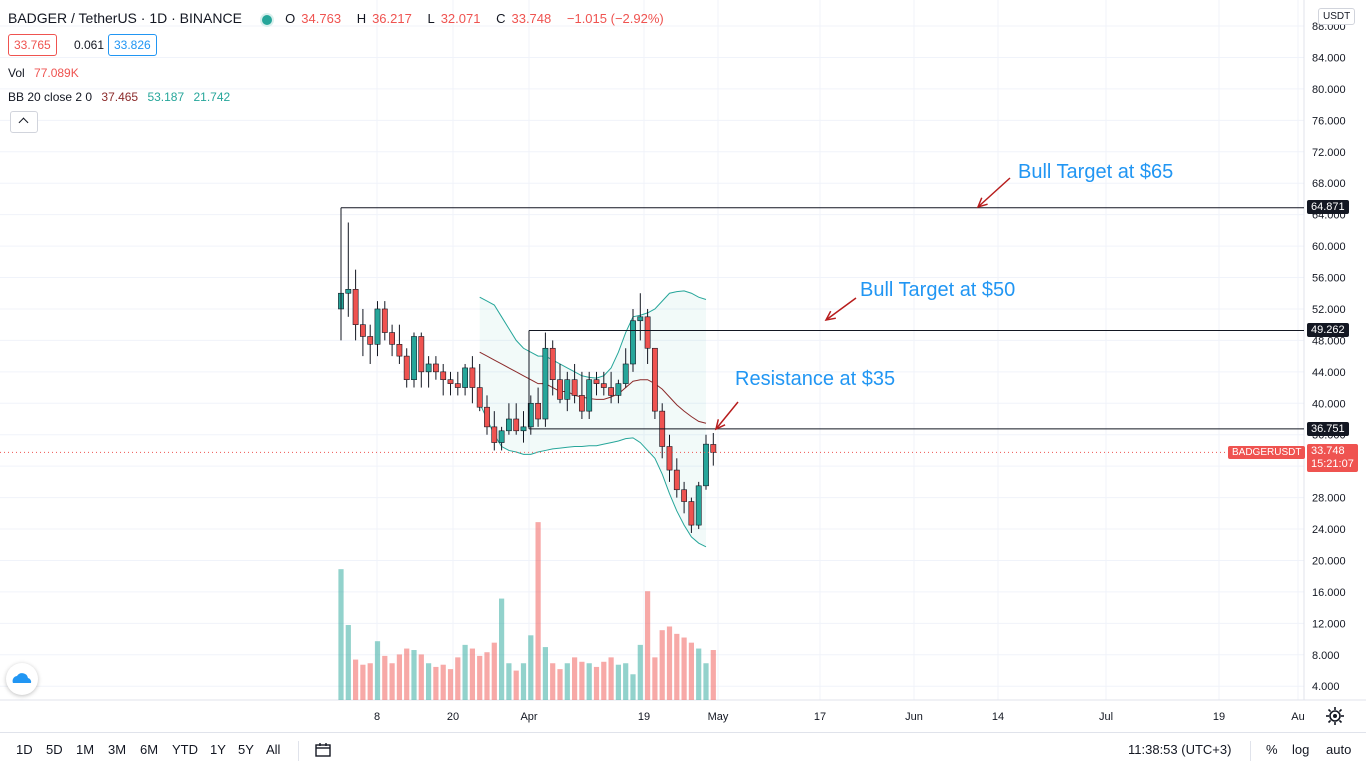 Image resolution: width=1366 pixels, height=769 pixels. Describe the element at coordinates (1267, 452) in the screenshot. I see `symbol-tag: BADGERUSDT` at that location.